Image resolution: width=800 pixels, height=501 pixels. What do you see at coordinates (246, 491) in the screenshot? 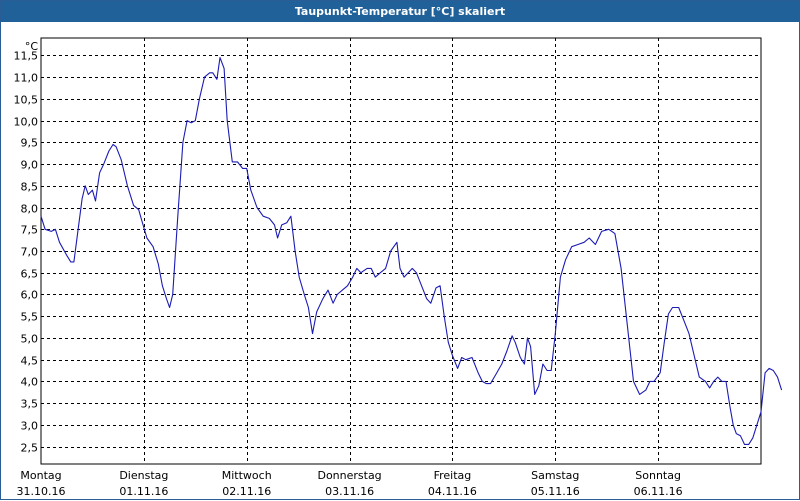
I see `x-date-label: 02.11.16` at bounding box center [246, 491].